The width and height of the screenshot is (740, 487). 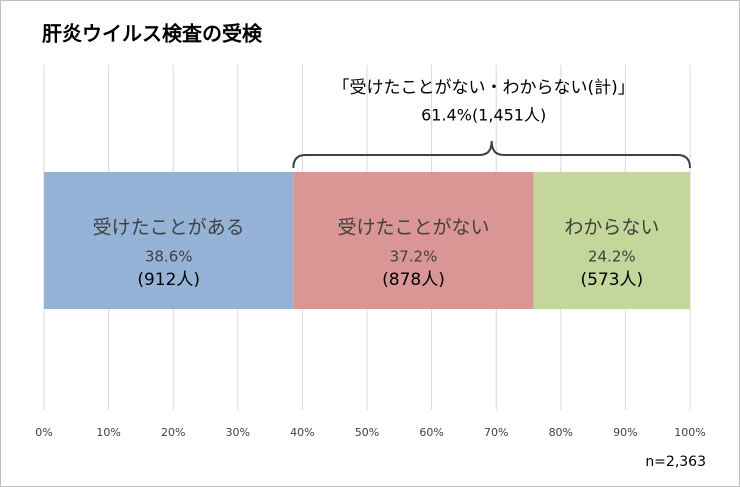 I want to click on count-label: (573人), so click(x=611, y=280).